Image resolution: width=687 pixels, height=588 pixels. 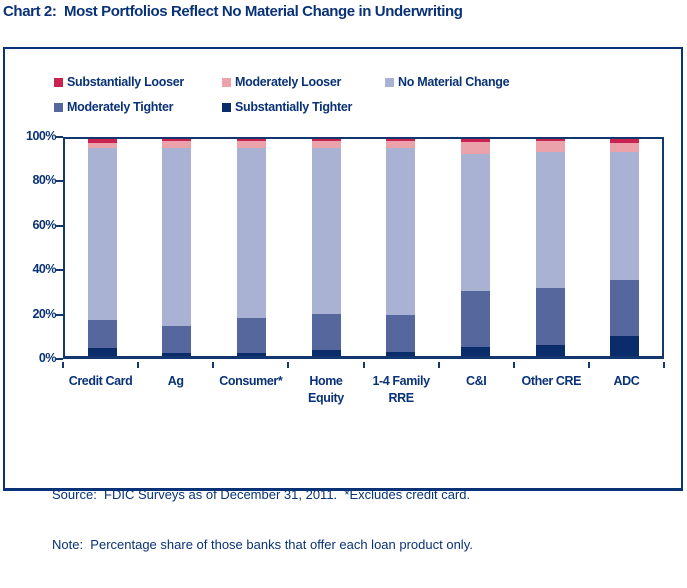 I want to click on bar-credit-card, so click(x=102, y=247).